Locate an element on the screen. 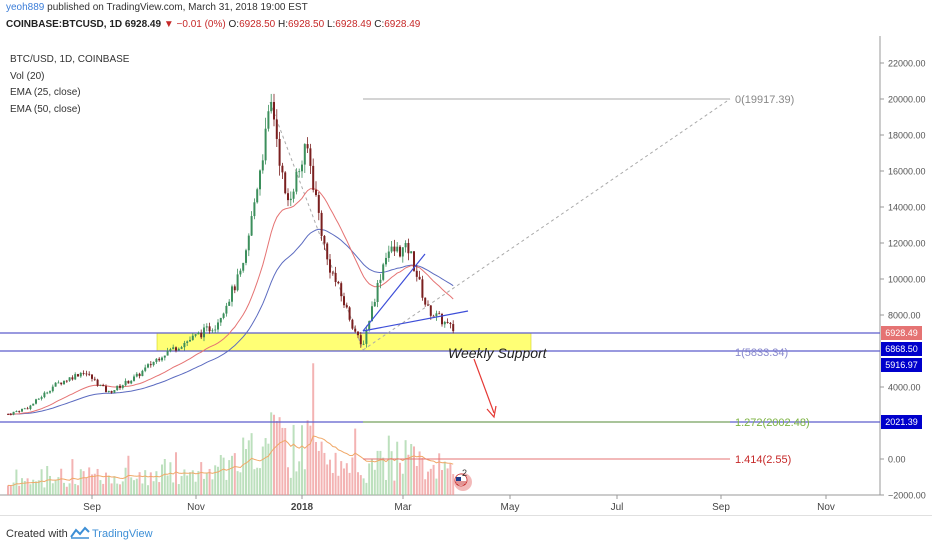 The image size is (932, 551). event-count: 2 is located at coordinates (464, 473).